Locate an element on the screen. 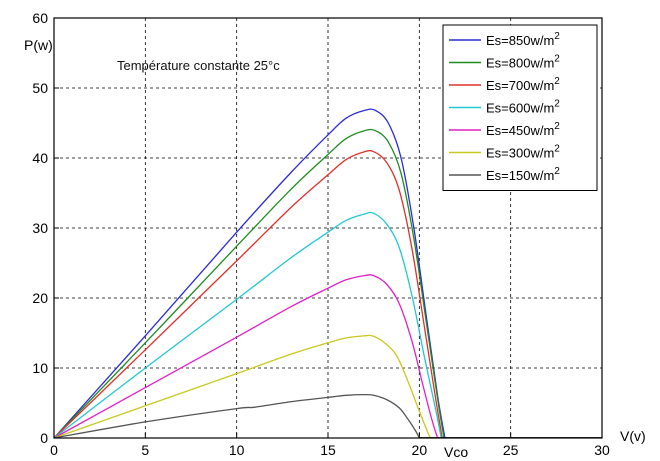 This screenshot has height=461, width=660. legend-label-3: Es=700w/m2 is located at coordinates (523, 84).